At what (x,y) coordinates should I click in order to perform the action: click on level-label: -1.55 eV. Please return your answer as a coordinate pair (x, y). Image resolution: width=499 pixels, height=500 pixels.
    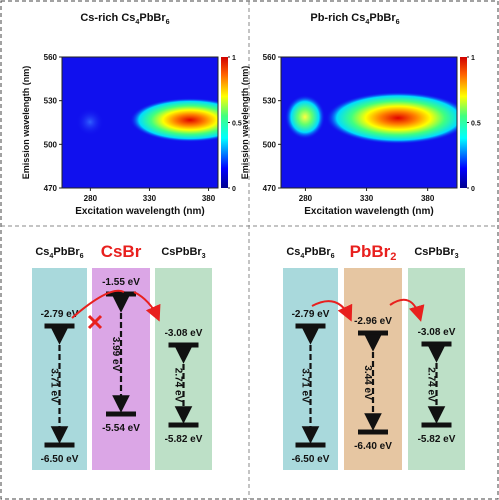
    Looking at the image, I should click on (121, 282).